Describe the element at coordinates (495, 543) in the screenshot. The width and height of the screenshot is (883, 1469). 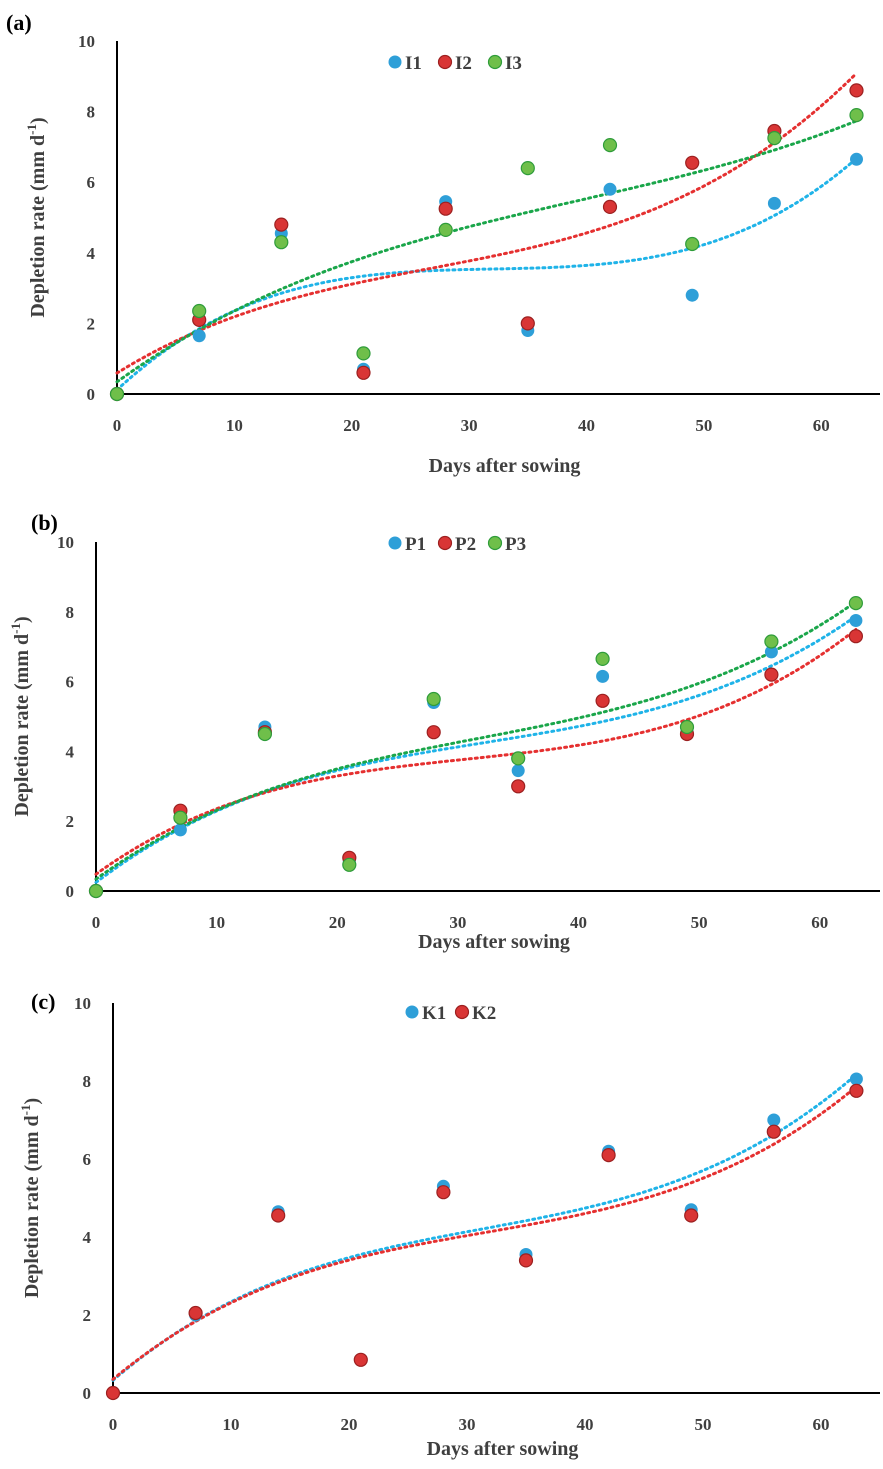
I see `legend-marker-p3` at that location.